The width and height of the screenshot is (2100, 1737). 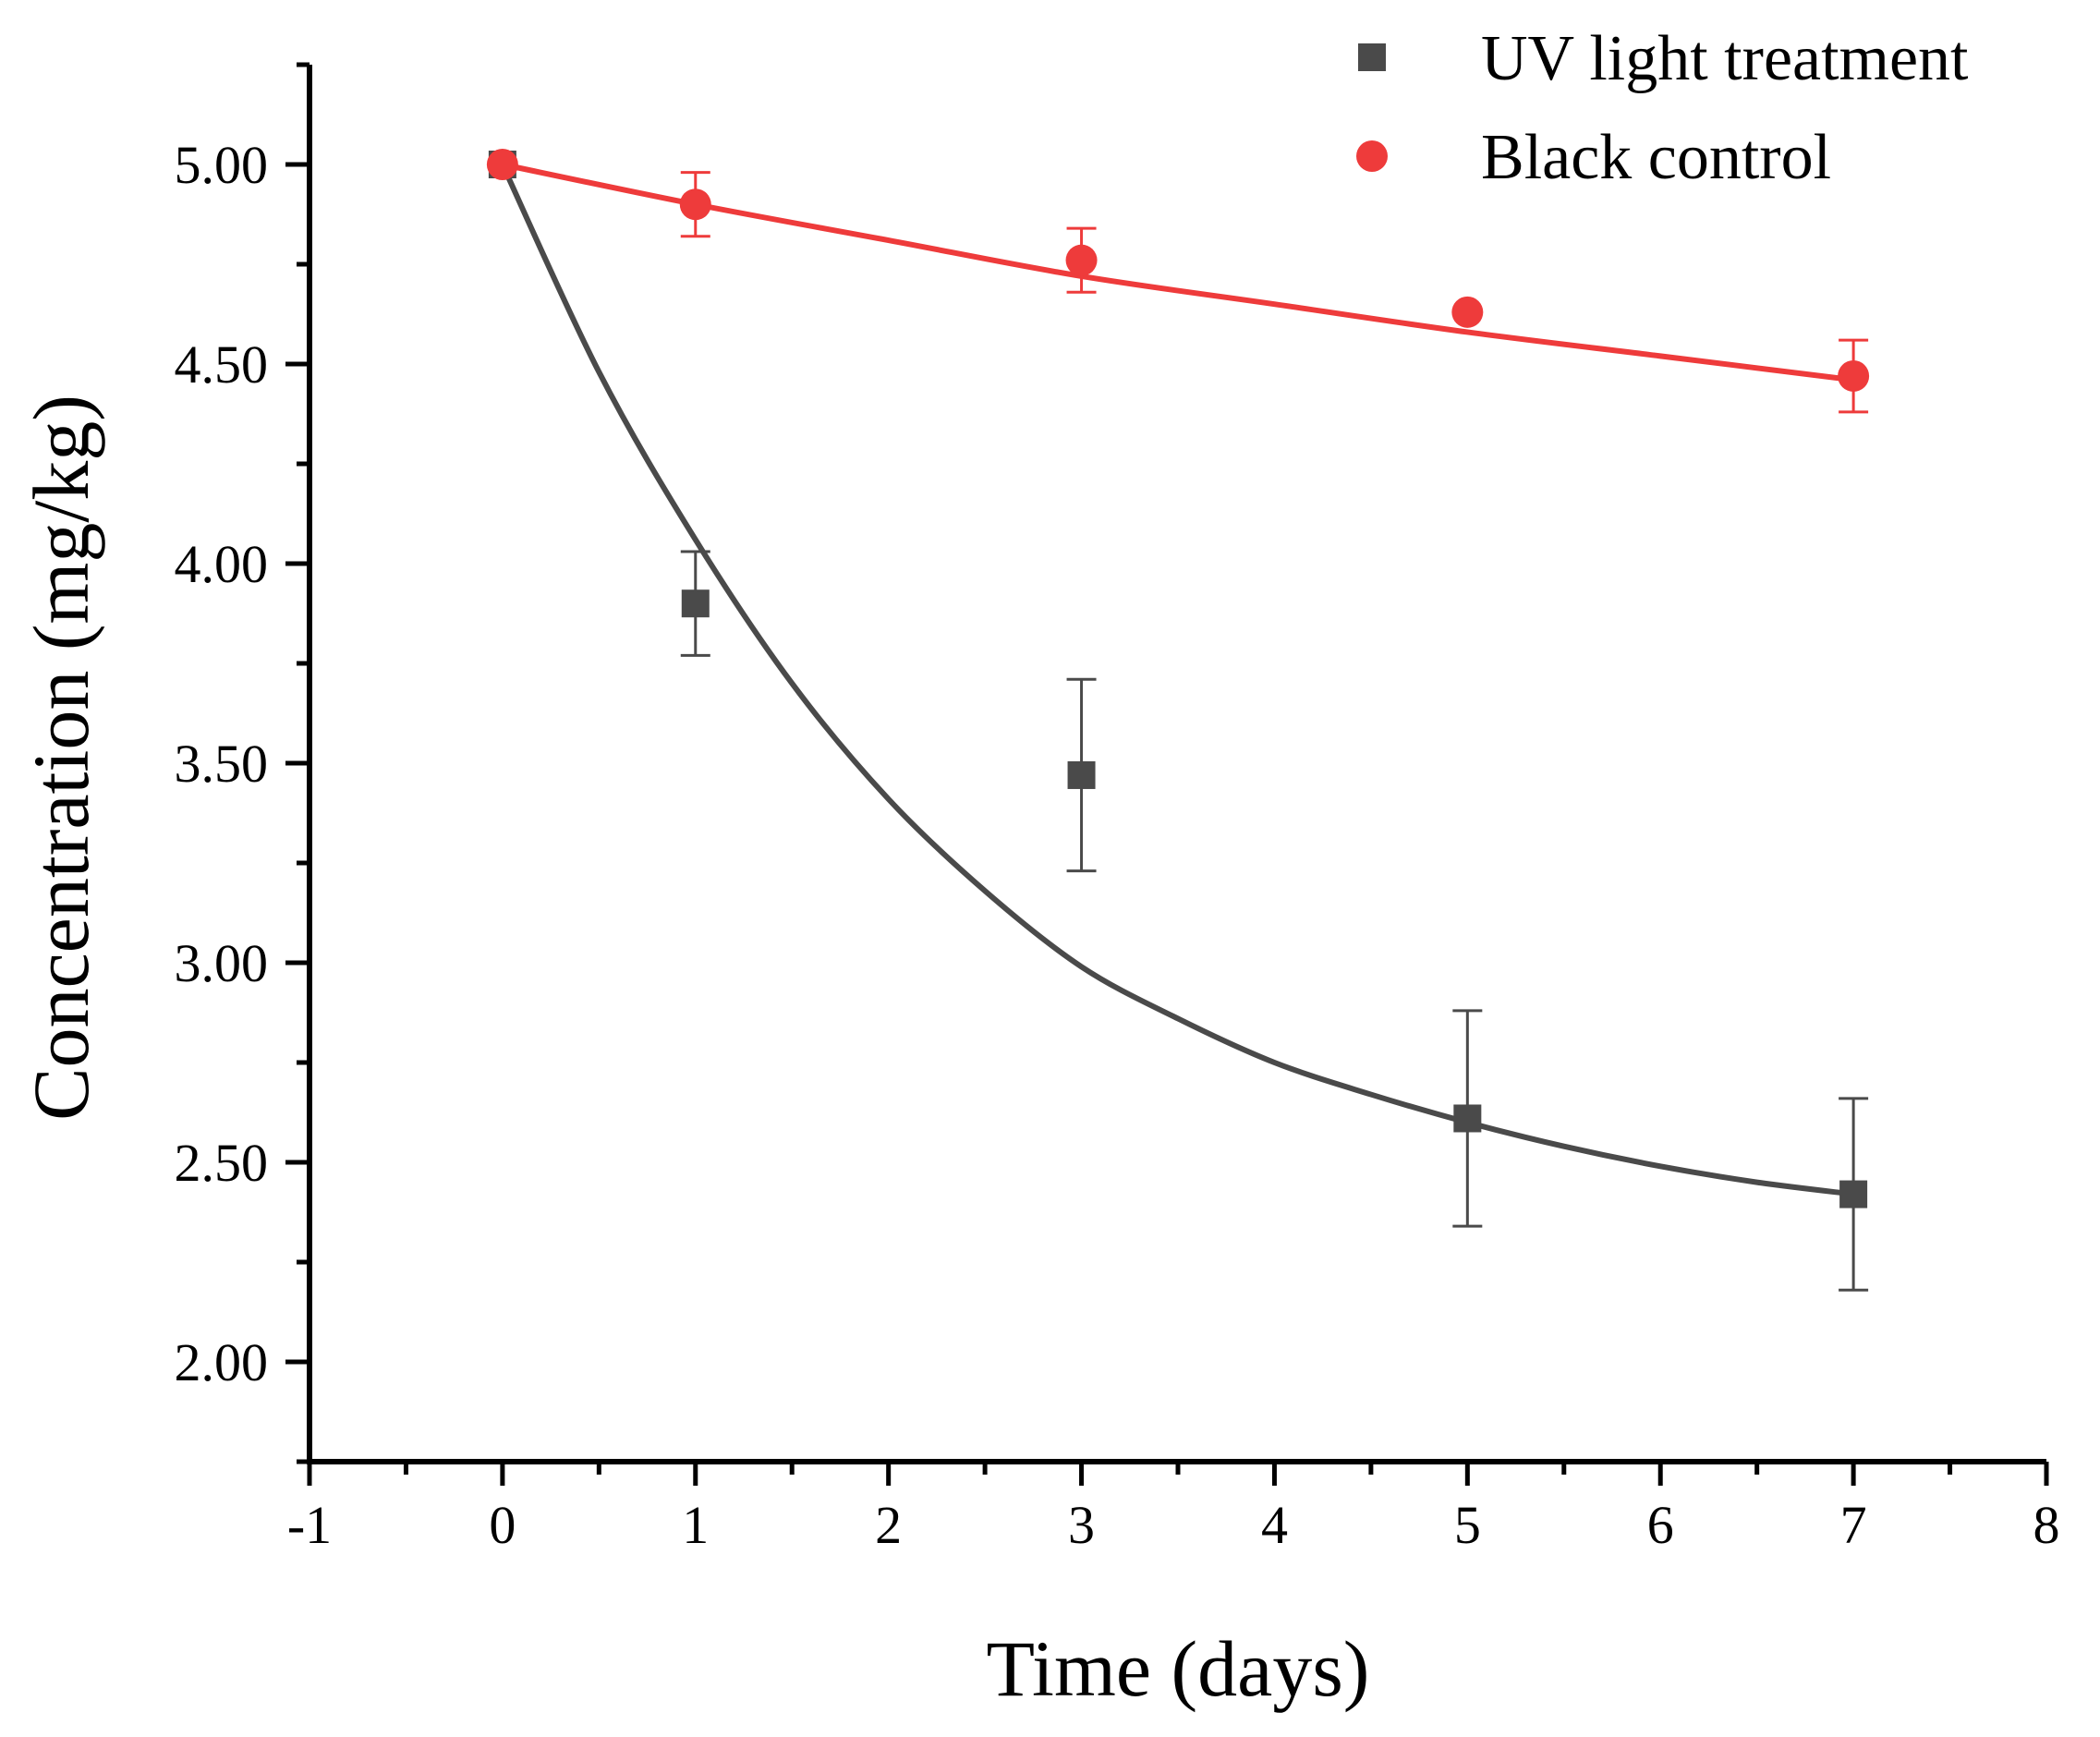 I want to click on x-tick-label: 7, so click(x=1854, y=1525).